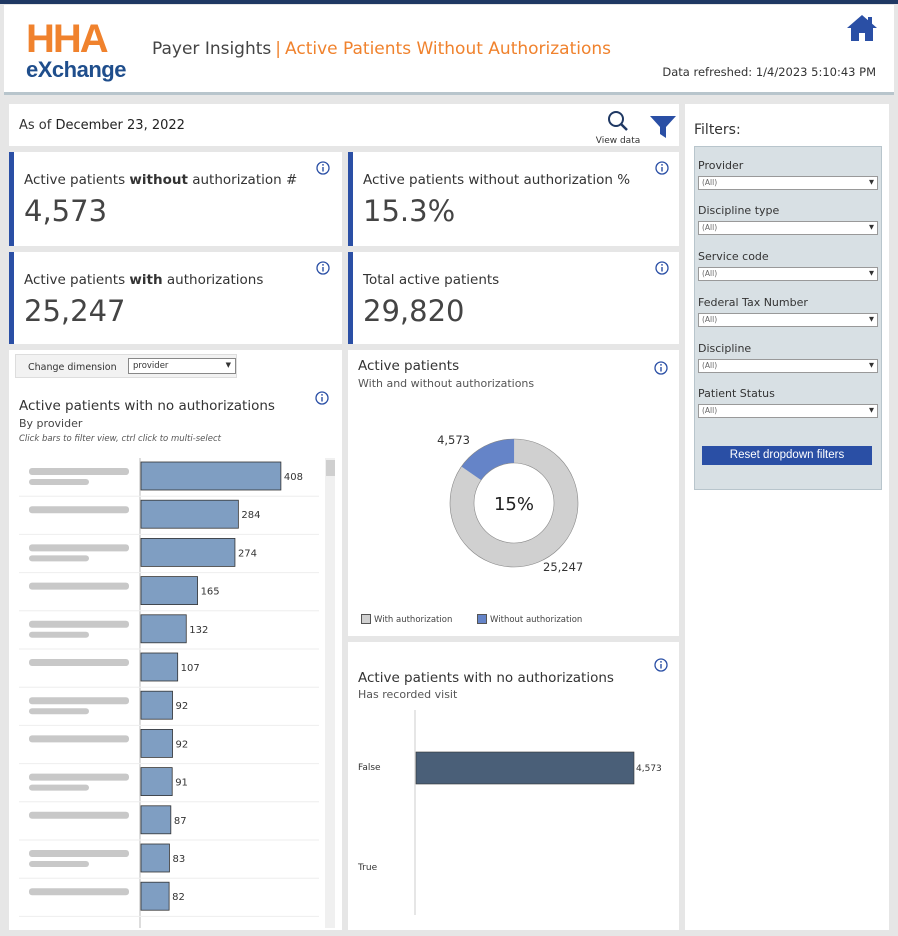 This screenshot has height=936, width=898. Describe the element at coordinates (247, 553) in the screenshot. I see `bar-value-label: 274` at that location.